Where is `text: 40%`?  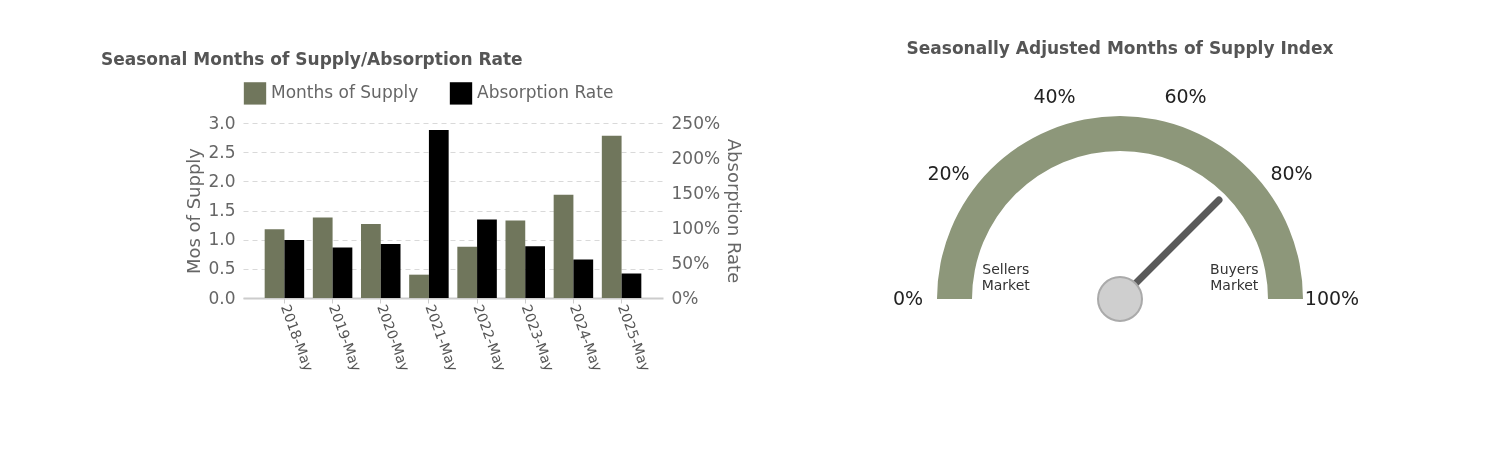 text: 40% is located at coordinates (1054, 96).